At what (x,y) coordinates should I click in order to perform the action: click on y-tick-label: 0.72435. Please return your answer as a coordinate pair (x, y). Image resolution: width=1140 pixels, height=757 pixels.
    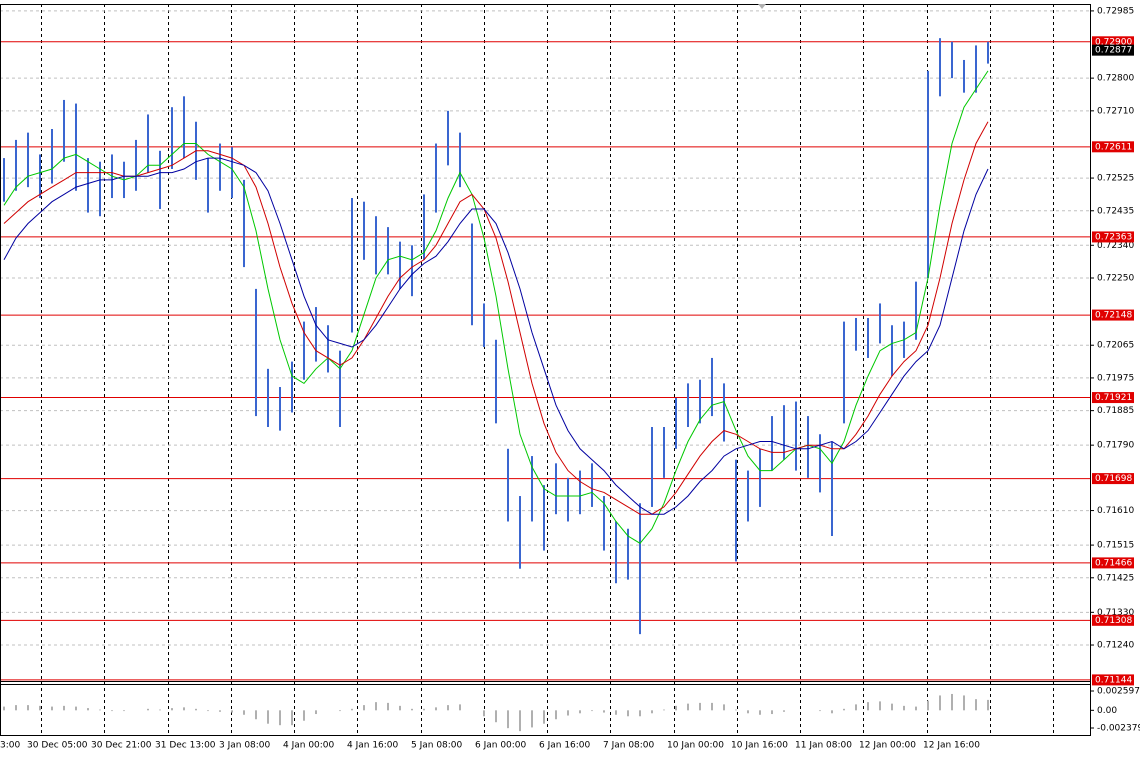
    Looking at the image, I should click on (1115, 211).